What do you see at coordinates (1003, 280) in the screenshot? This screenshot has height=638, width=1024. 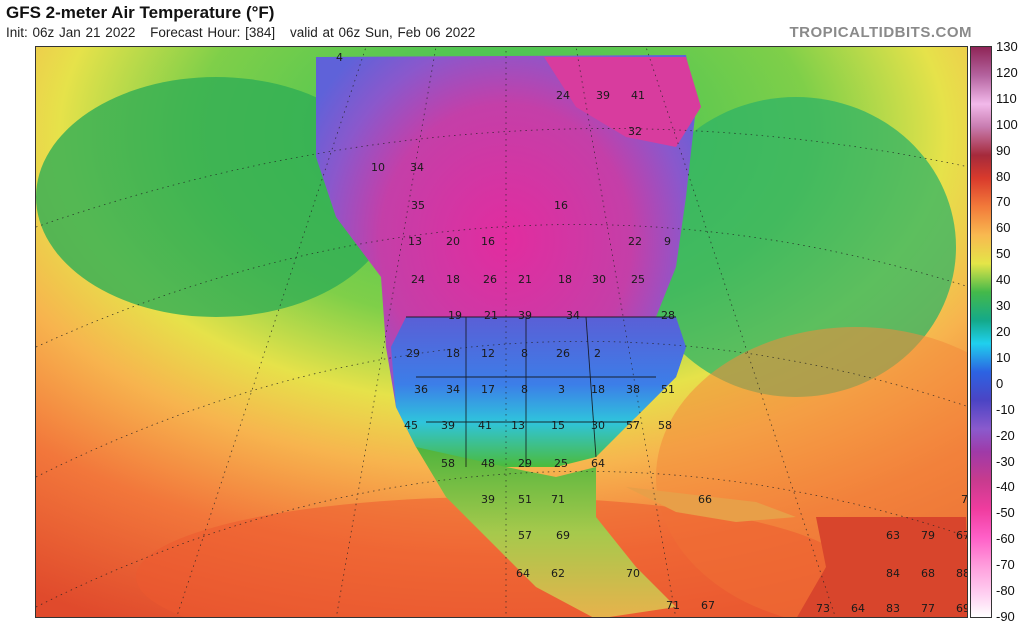 I see `colorbar-label: 40` at bounding box center [1003, 280].